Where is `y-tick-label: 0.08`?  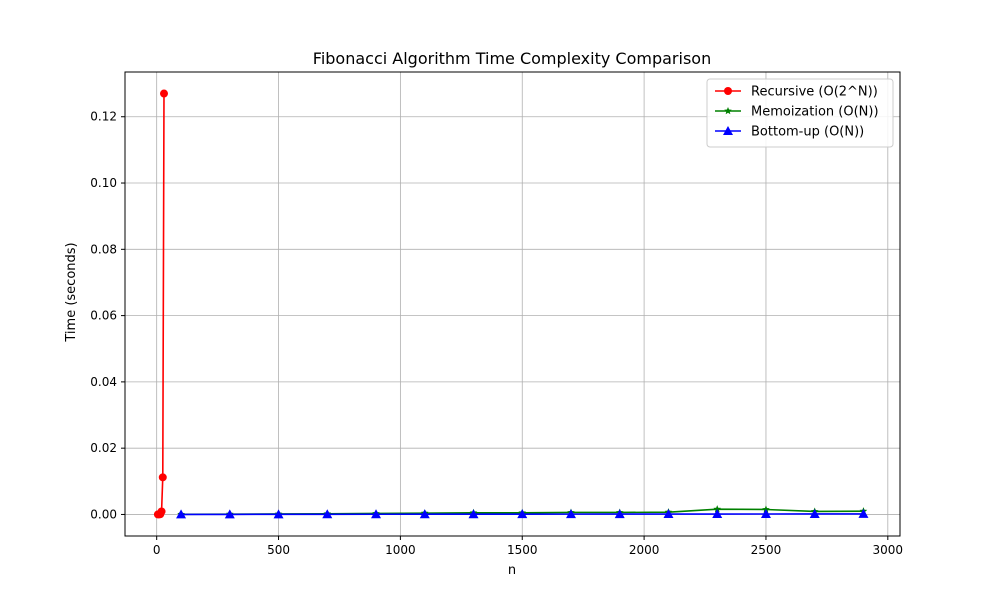 y-tick-label: 0.08 is located at coordinates (103, 249).